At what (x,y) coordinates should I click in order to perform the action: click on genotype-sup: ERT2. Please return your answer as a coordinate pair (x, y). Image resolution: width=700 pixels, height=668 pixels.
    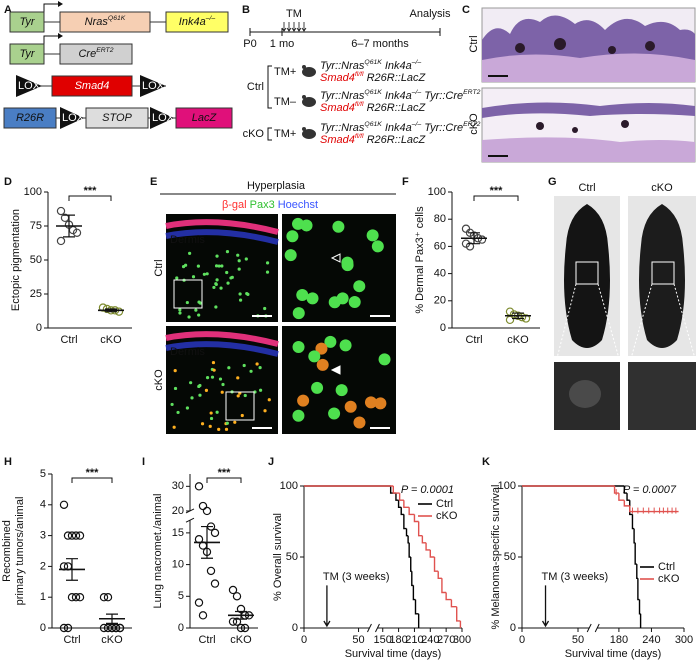
    Looking at the image, I should click on (472, 92).